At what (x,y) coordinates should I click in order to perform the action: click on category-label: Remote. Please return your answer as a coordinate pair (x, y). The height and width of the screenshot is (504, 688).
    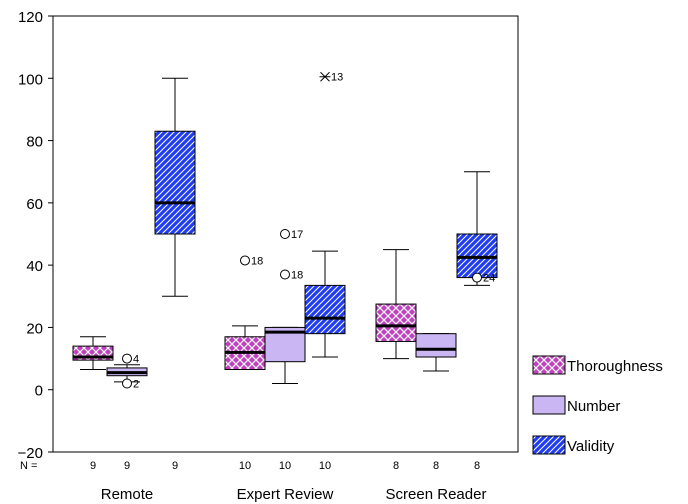
    Looking at the image, I should click on (127, 494).